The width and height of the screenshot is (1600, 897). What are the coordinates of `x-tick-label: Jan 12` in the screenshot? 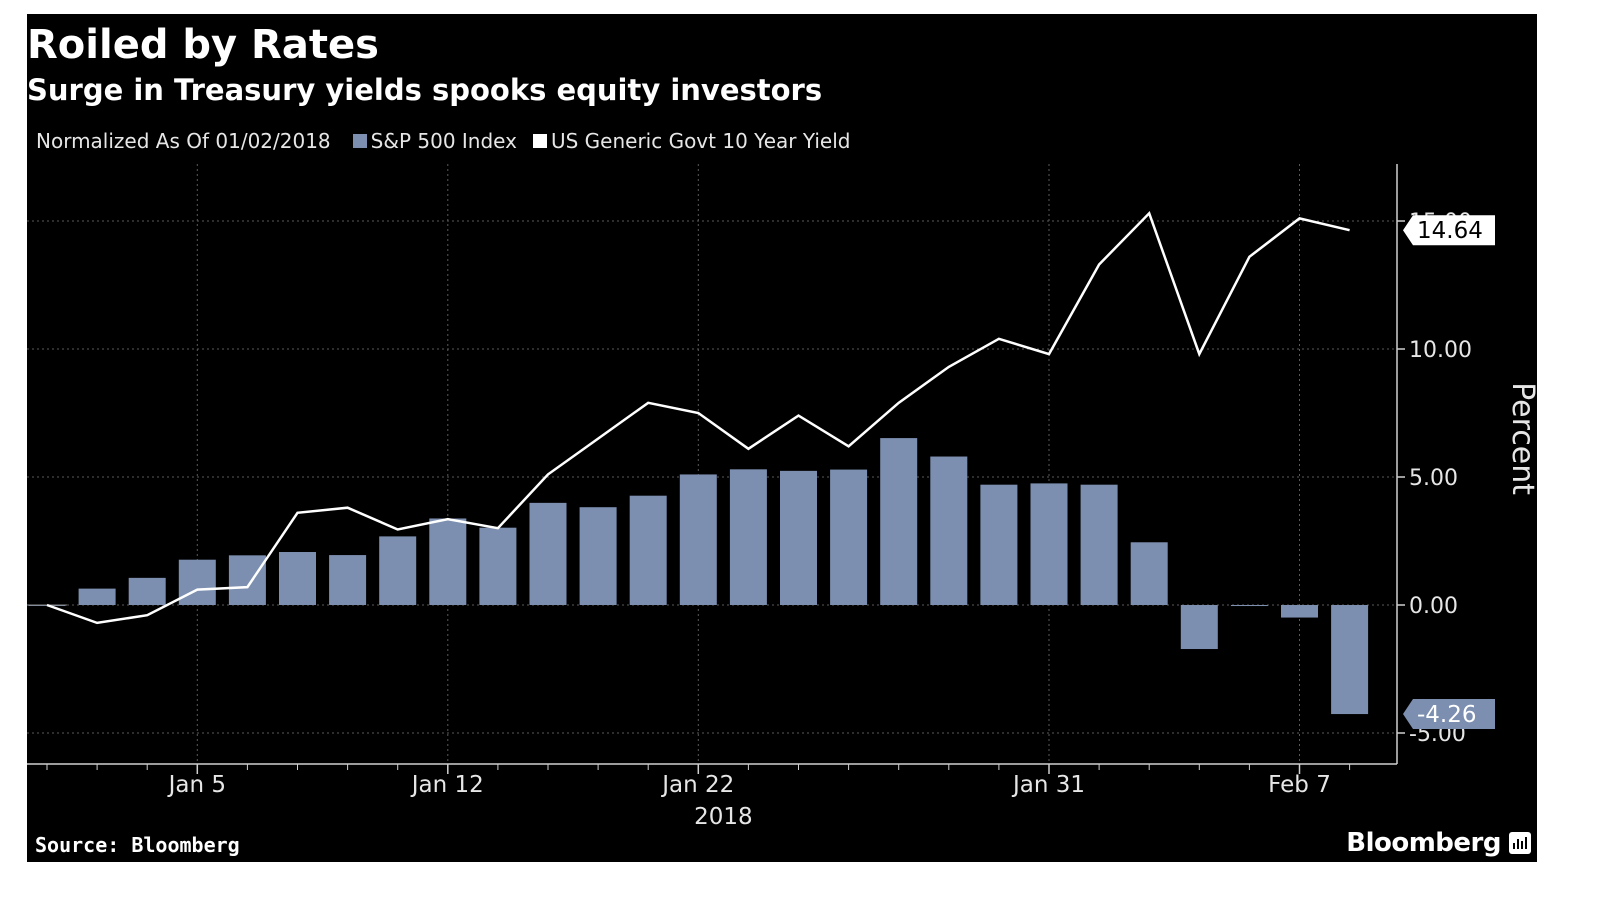 It's located at (447, 785).